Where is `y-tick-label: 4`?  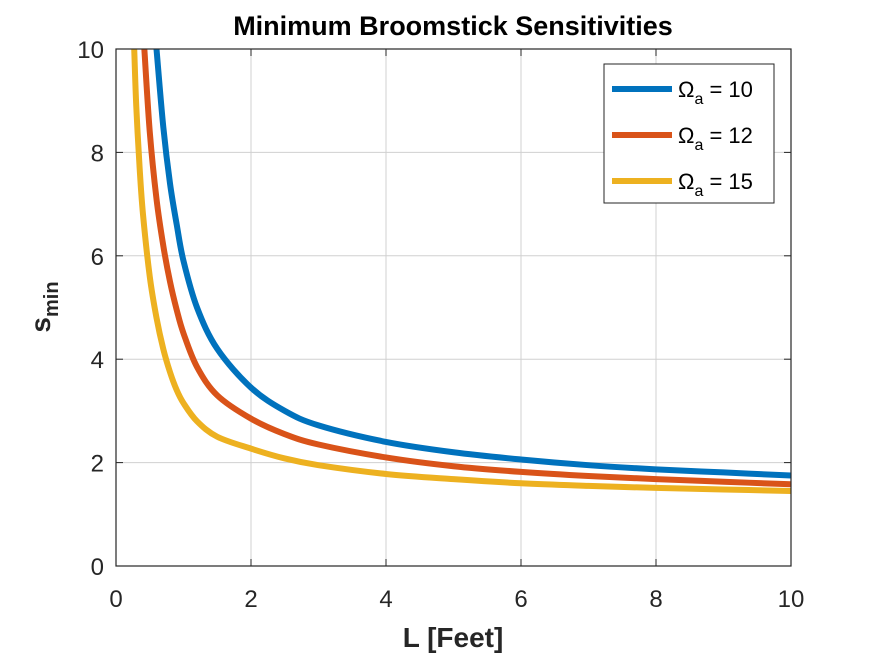 y-tick-label: 4 is located at coordinates (97, 360).